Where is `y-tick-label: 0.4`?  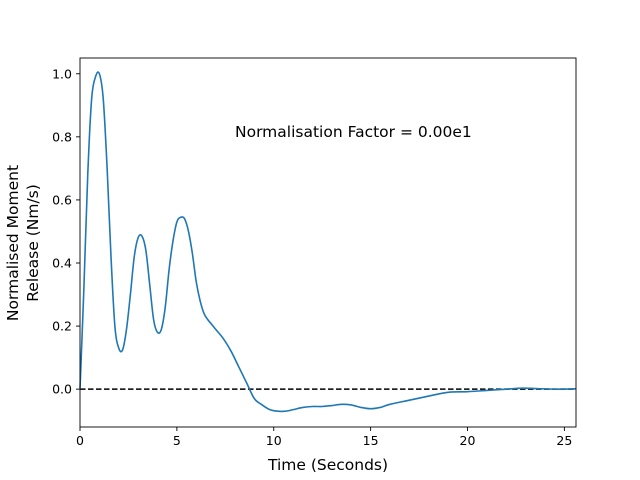 y-tick-label: 0.4 is located at coordinates (62, 263).